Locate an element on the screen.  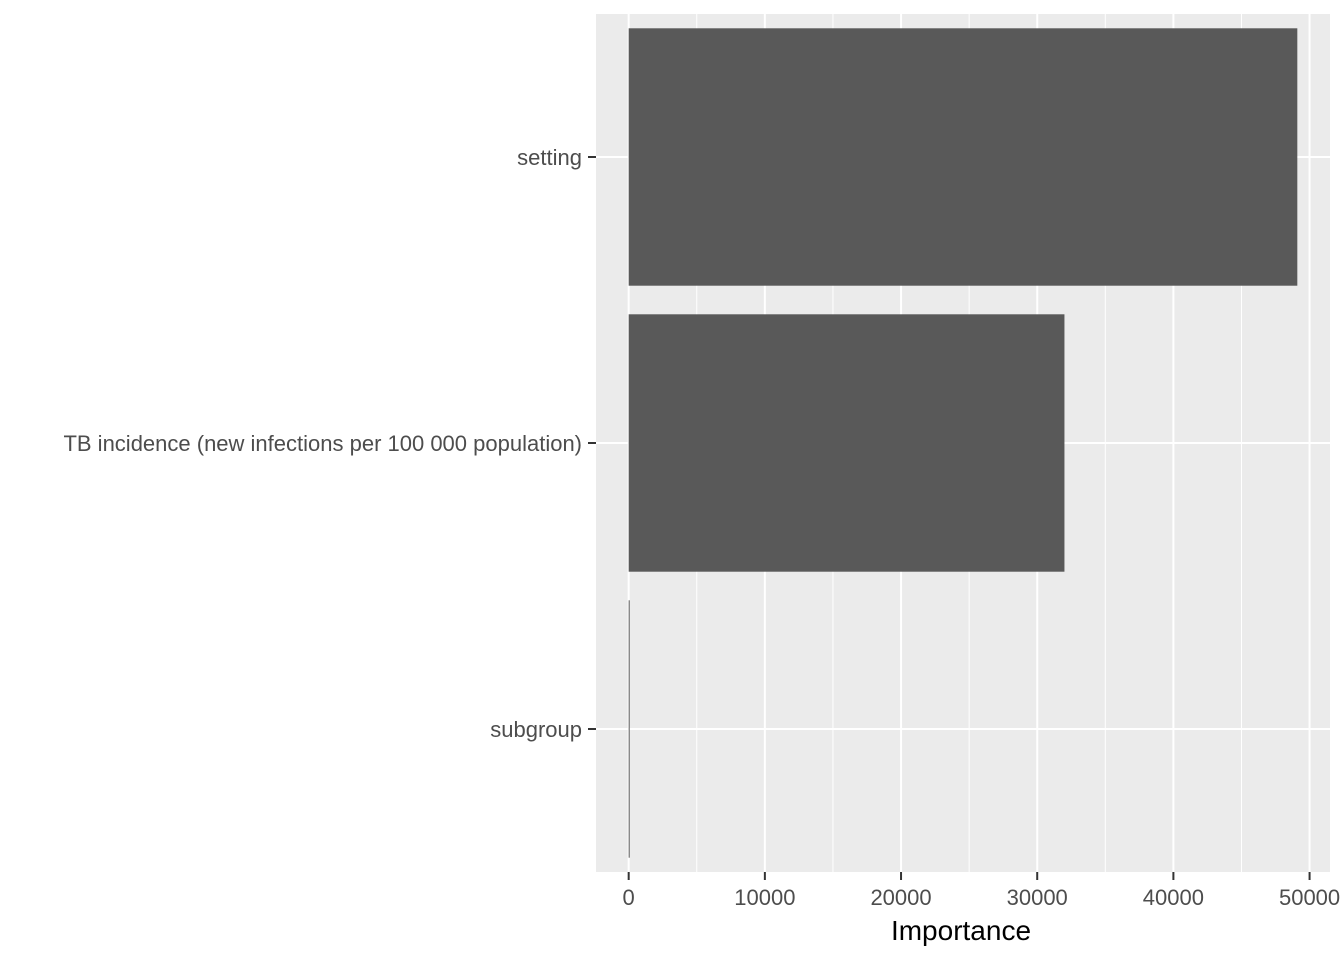
y-tick-label: setting is located at coordinates (549, 157).